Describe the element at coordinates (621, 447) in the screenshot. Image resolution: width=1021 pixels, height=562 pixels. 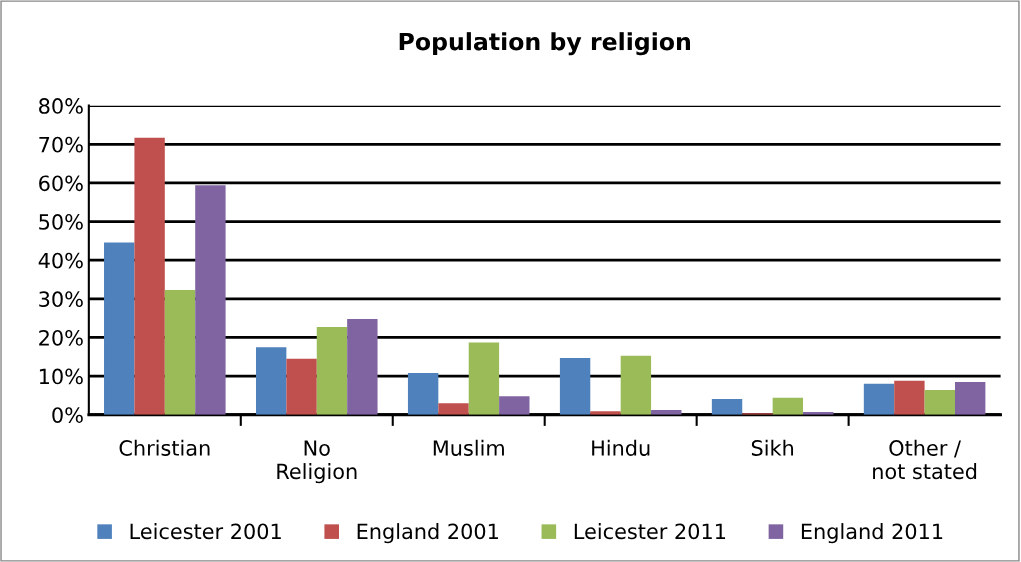
I see `x-tick-label: Hindu` at that location.